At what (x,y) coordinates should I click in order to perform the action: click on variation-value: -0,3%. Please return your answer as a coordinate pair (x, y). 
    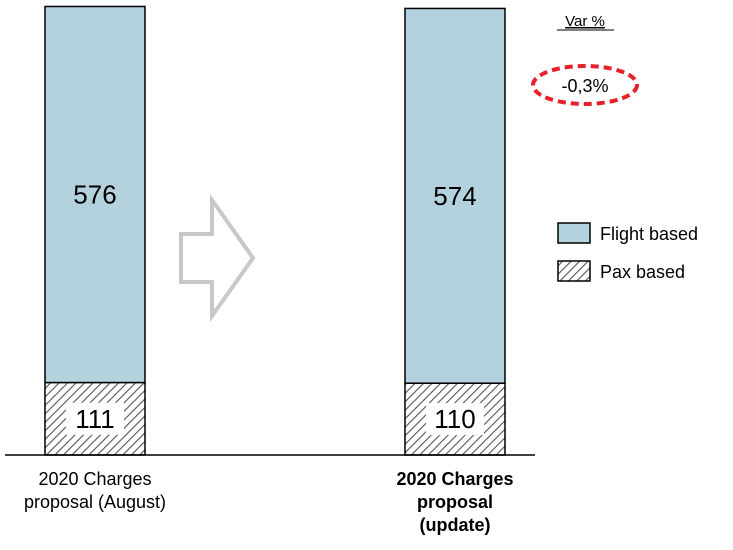
    Looking at the image, I should click on (584, 86).